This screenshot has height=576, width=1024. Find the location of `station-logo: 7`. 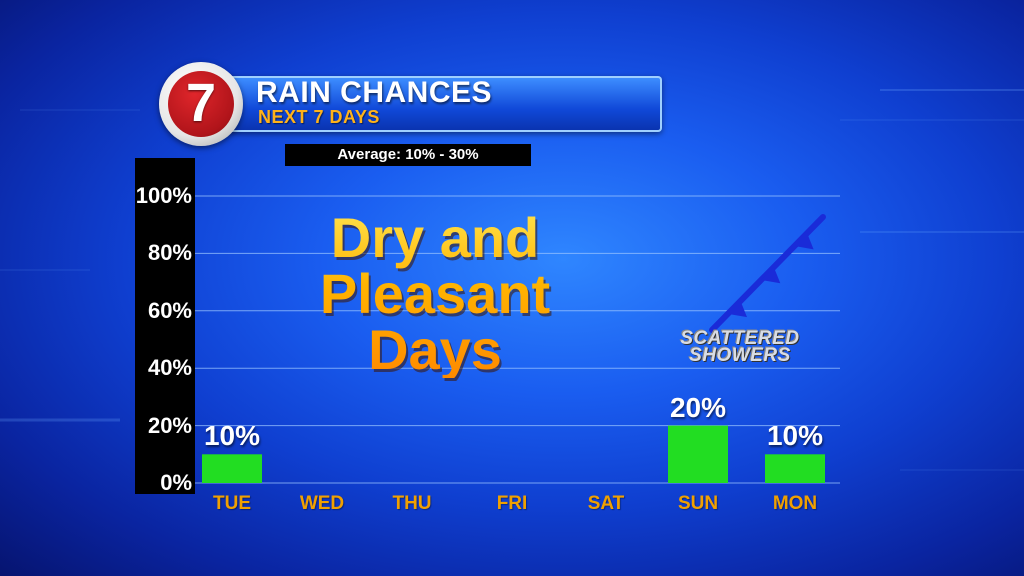

station-logo: 7 is located at coordinates (201, 104).